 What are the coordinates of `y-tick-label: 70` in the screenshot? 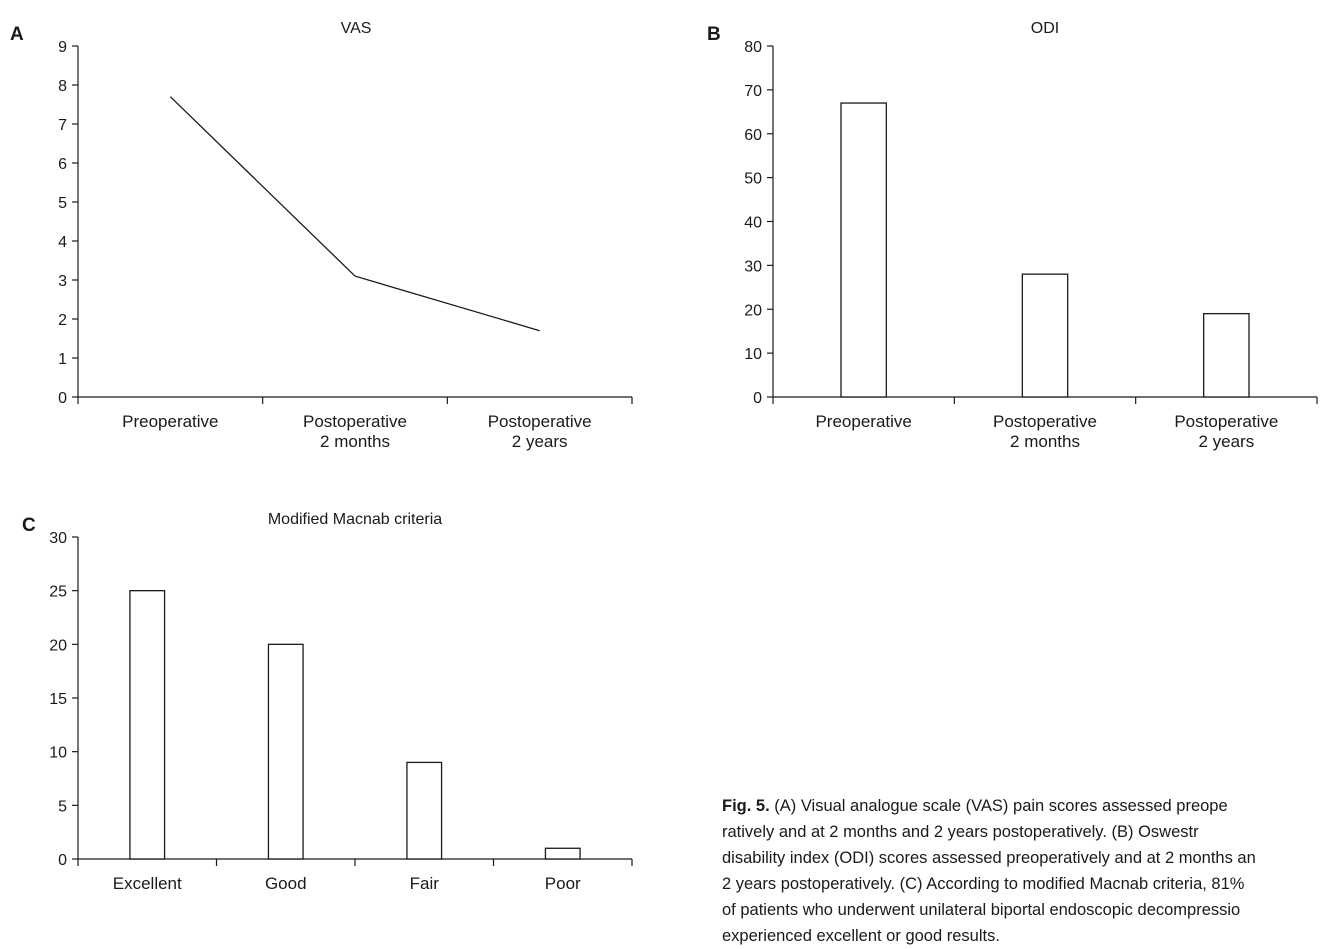 It's located at (753, 91).